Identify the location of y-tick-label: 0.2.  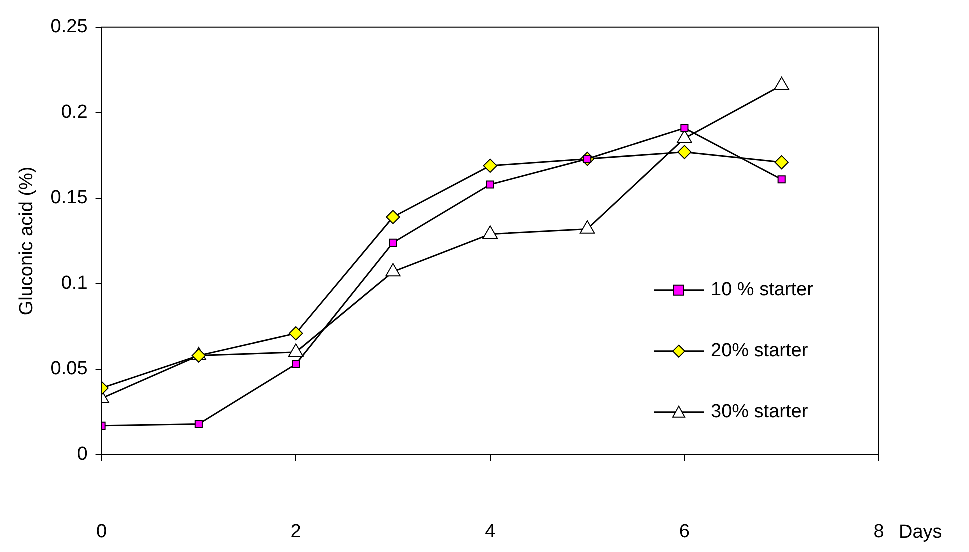
(74, 113).